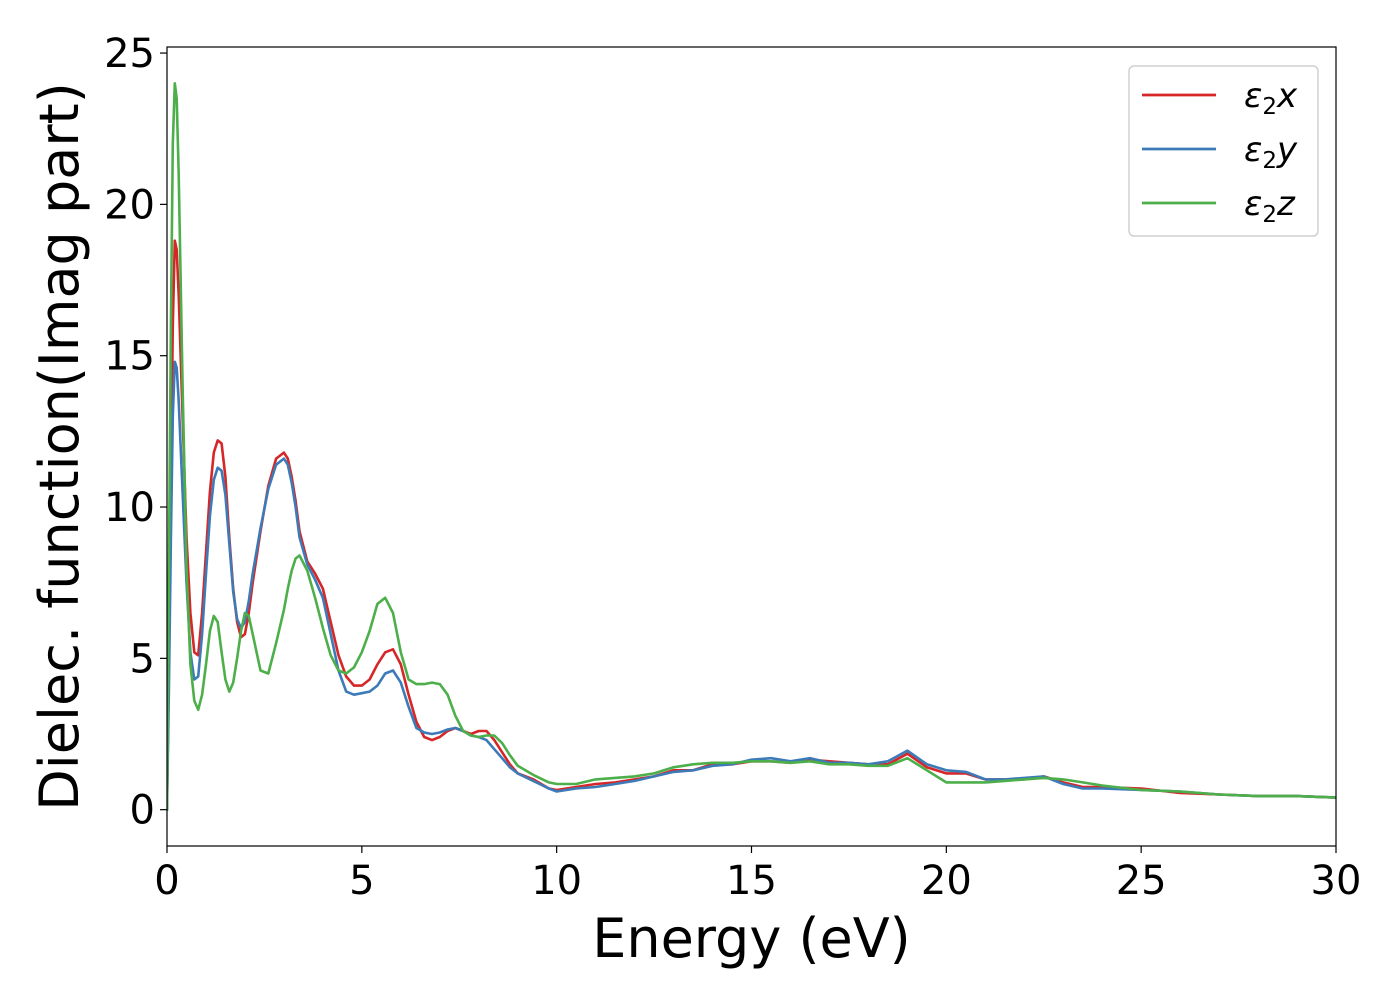 The image size is (1400, 1000). I want to click on legend-item-x: ε2x, so click(1220, 98).